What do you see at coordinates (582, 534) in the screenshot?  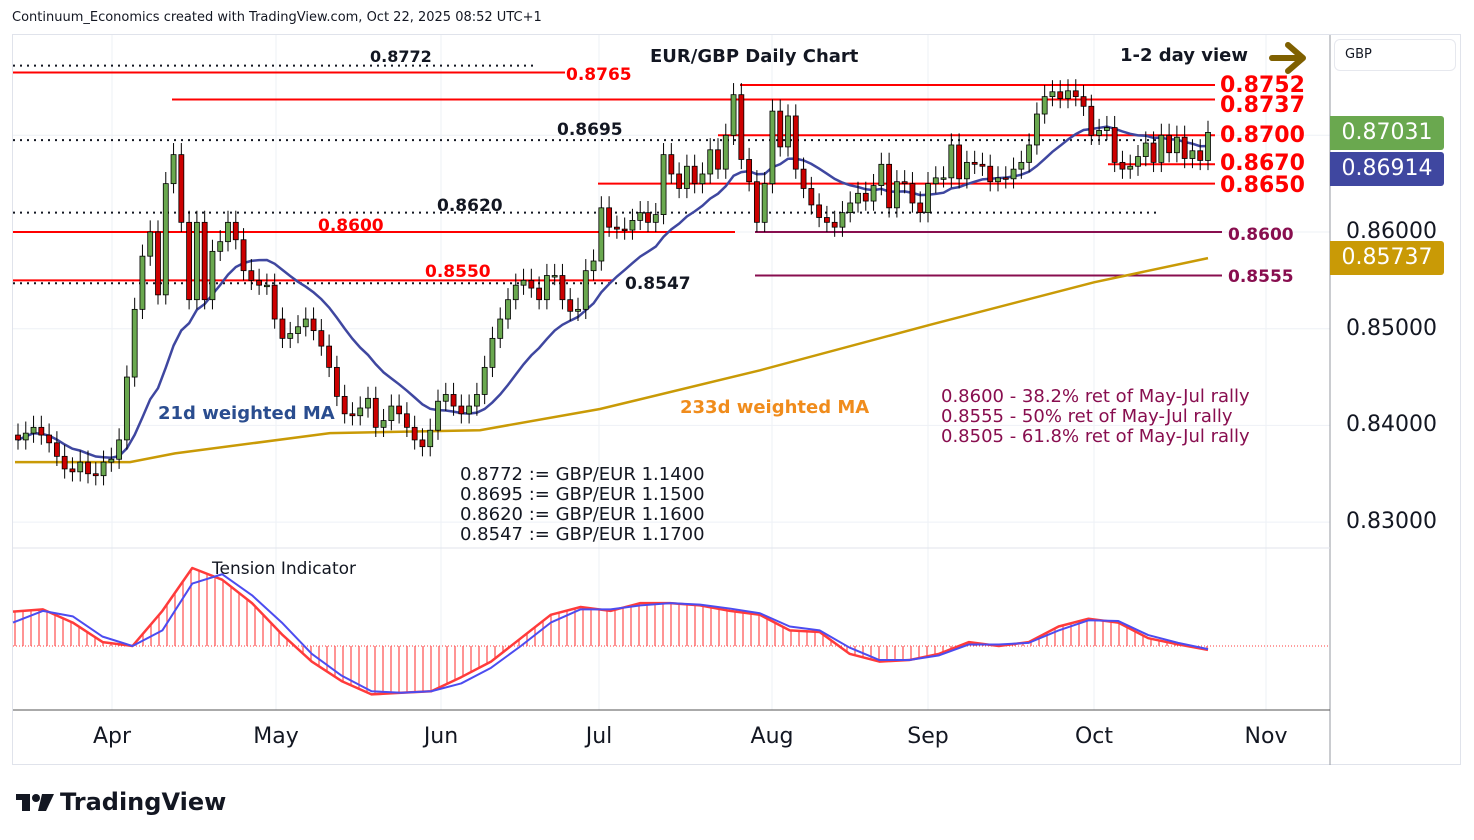 I see `conversion-note: 0.8547 := GBP/EUR 1.1700` at bounding box center [582, 534].